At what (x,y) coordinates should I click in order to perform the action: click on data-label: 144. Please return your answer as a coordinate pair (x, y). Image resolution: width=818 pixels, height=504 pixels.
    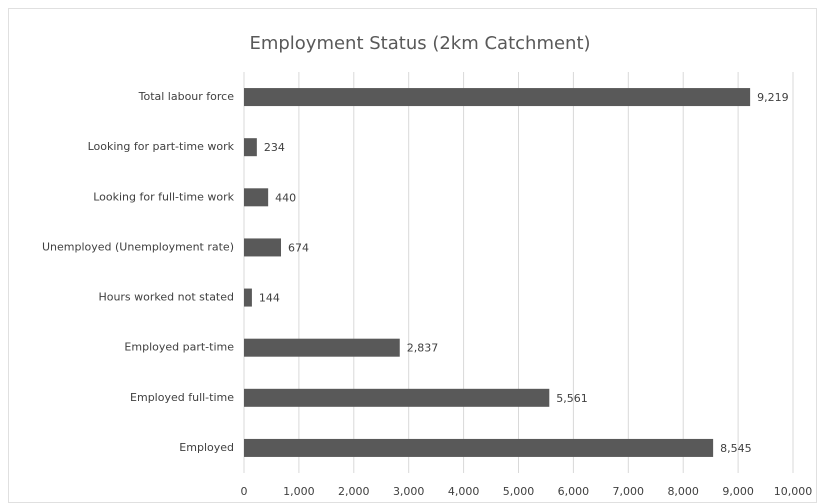
    Looking at the image, I should click on (269, 298).